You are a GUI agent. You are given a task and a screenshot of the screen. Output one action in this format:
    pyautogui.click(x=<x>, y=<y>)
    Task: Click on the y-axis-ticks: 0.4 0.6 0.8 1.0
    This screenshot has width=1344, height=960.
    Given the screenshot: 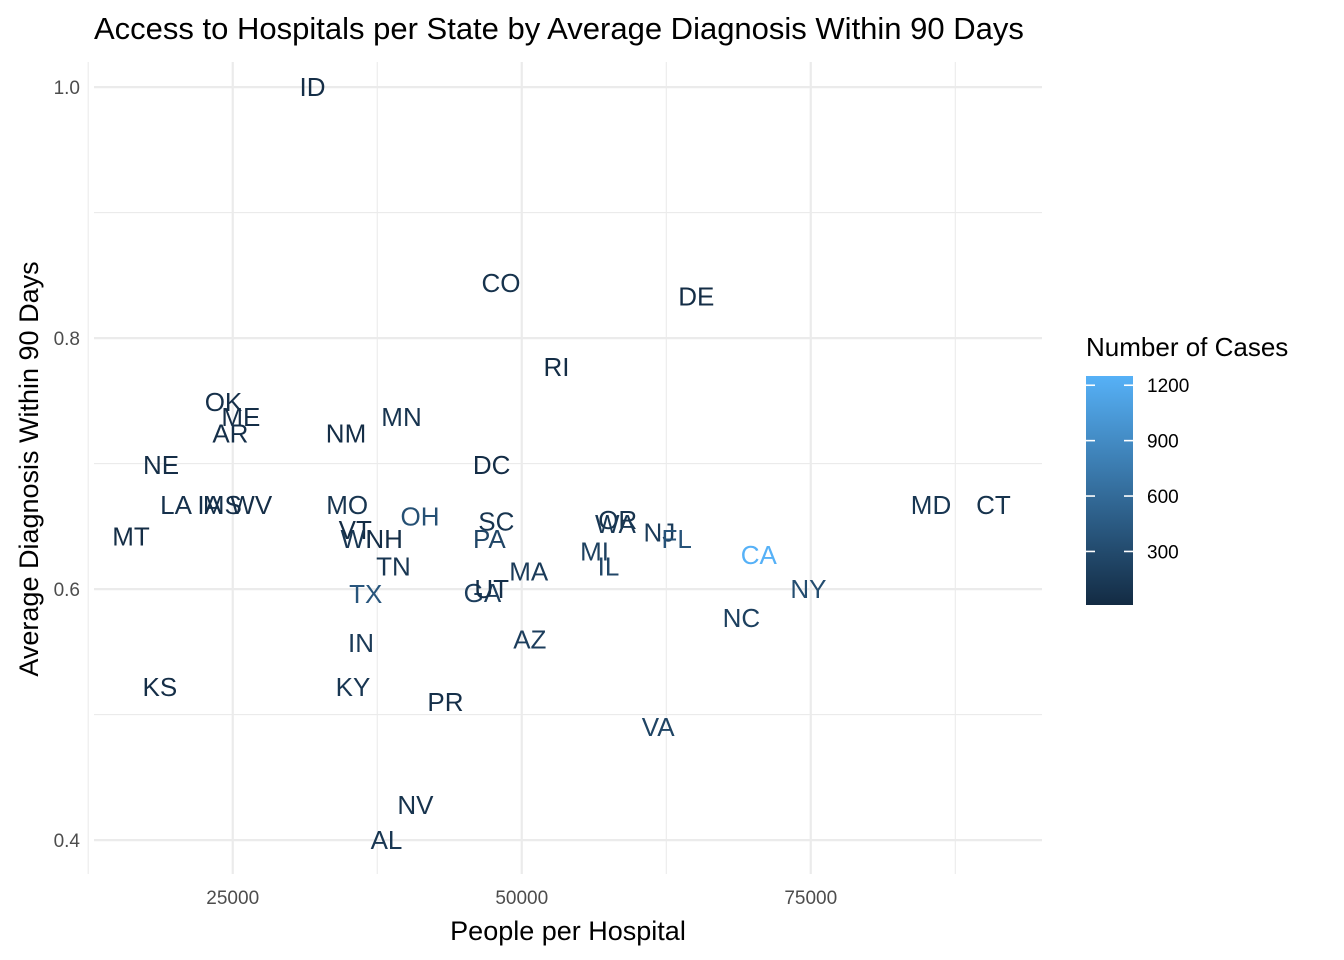 What is the action you would take?
    pyautogui.click(x=67, y=465)
    